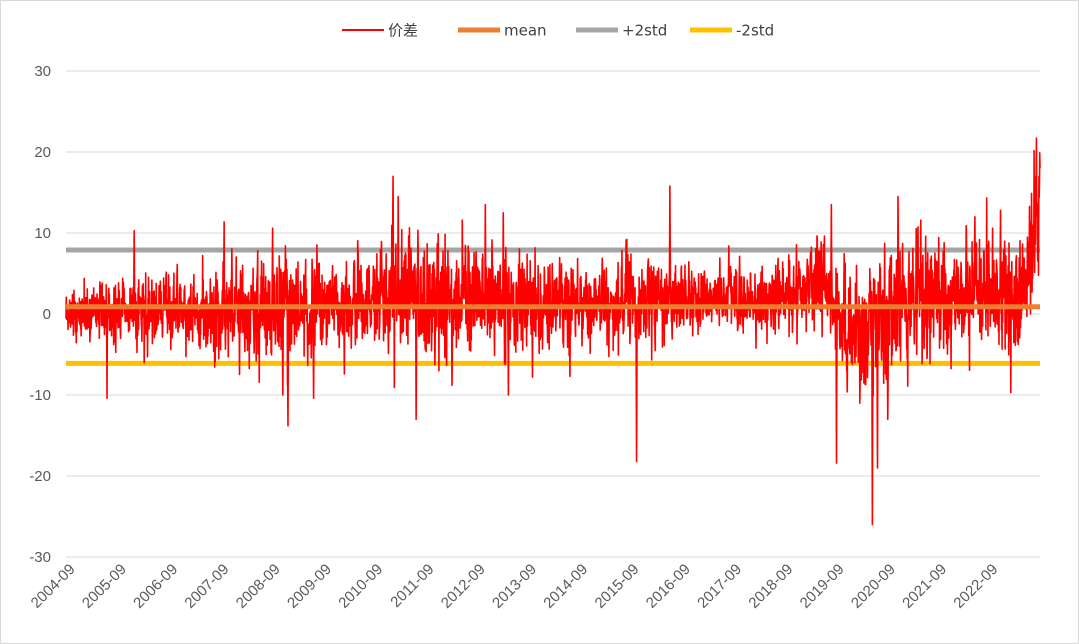 This screenshot has height=644, width=1079. Describe the element at coordinates (47, 314) in the screenshot. I see `y-tick-label: 0` at that location.